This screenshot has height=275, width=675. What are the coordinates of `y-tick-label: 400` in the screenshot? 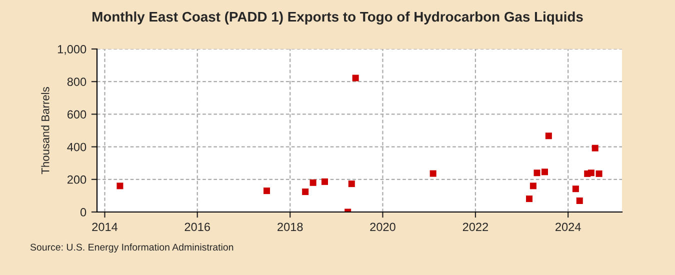 It's located at (76, 147).